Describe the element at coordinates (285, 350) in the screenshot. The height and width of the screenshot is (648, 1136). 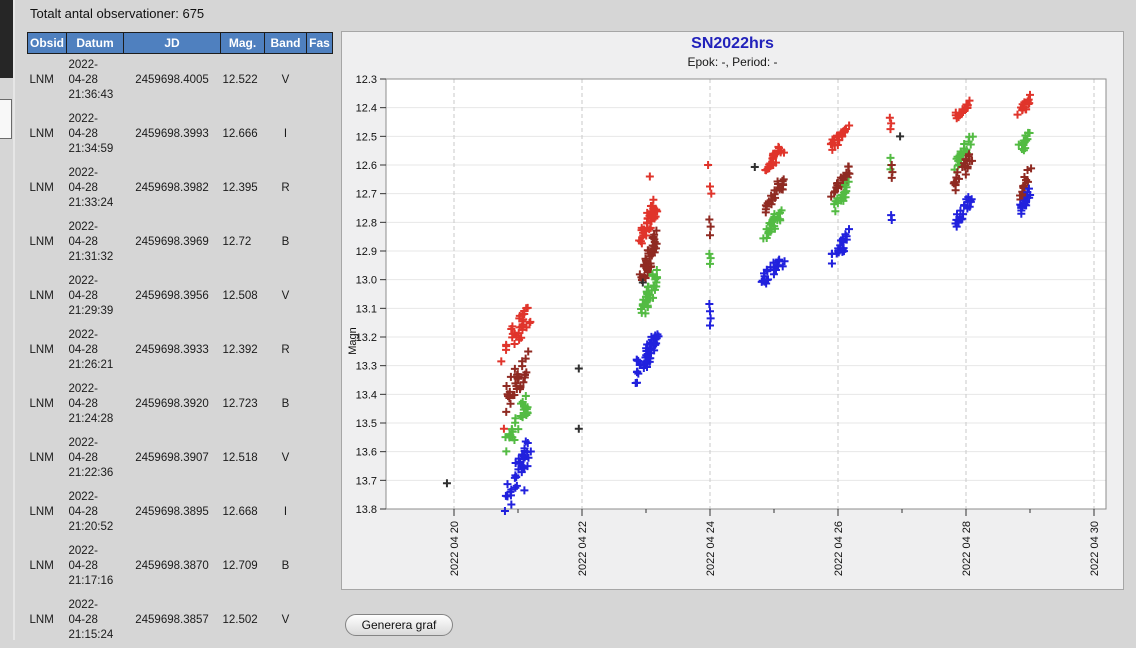
I see `table-cell: R` at that location.